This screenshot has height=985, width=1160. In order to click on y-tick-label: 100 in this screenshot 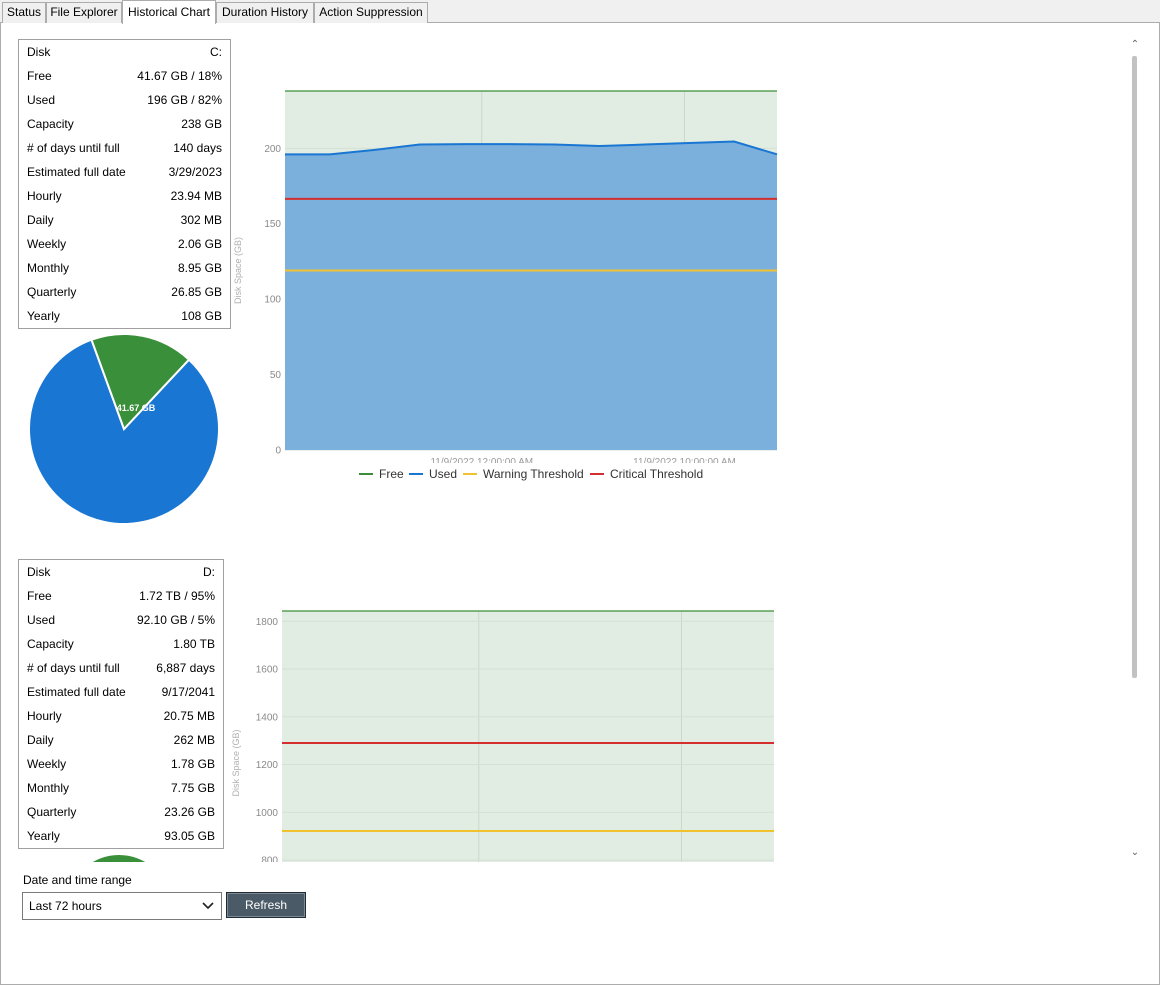, I will do `click(272, 300)`.